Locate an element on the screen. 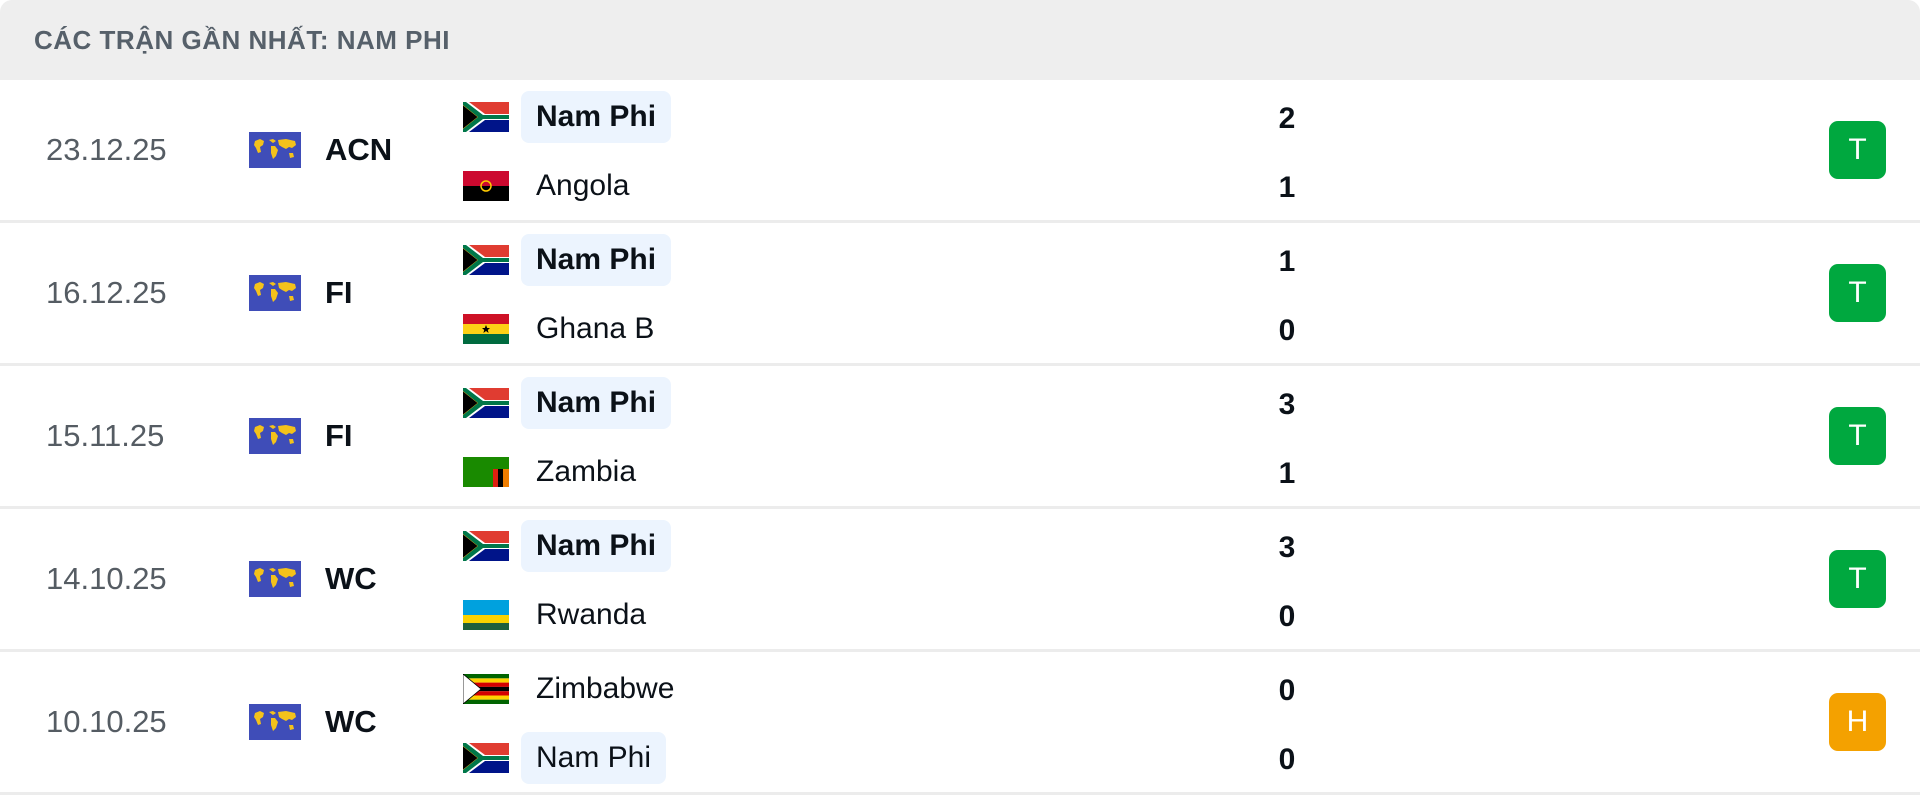 Image resolution: width=1920 pixels, height=795 pixels. rwanda-flag-icon is located at coordinates (486, 615).